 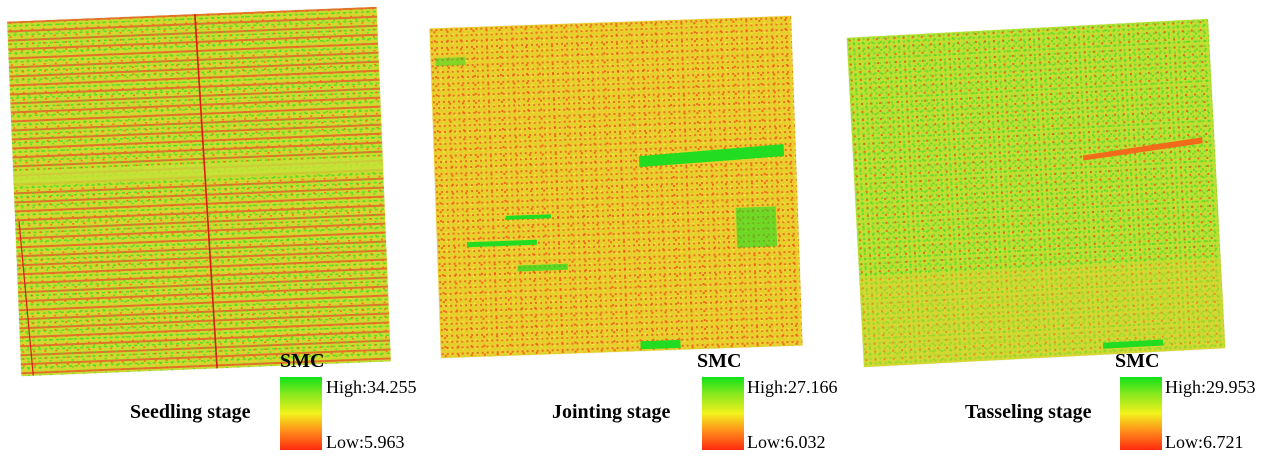 I want to click on legend-high-value: High:27.166, so click(x=792, y=387).